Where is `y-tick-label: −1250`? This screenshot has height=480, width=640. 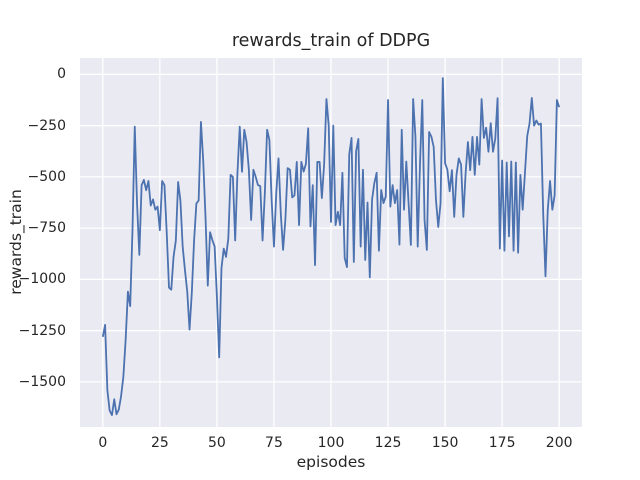
y-tick-label: −1250 is located at coordinates (42, 330).